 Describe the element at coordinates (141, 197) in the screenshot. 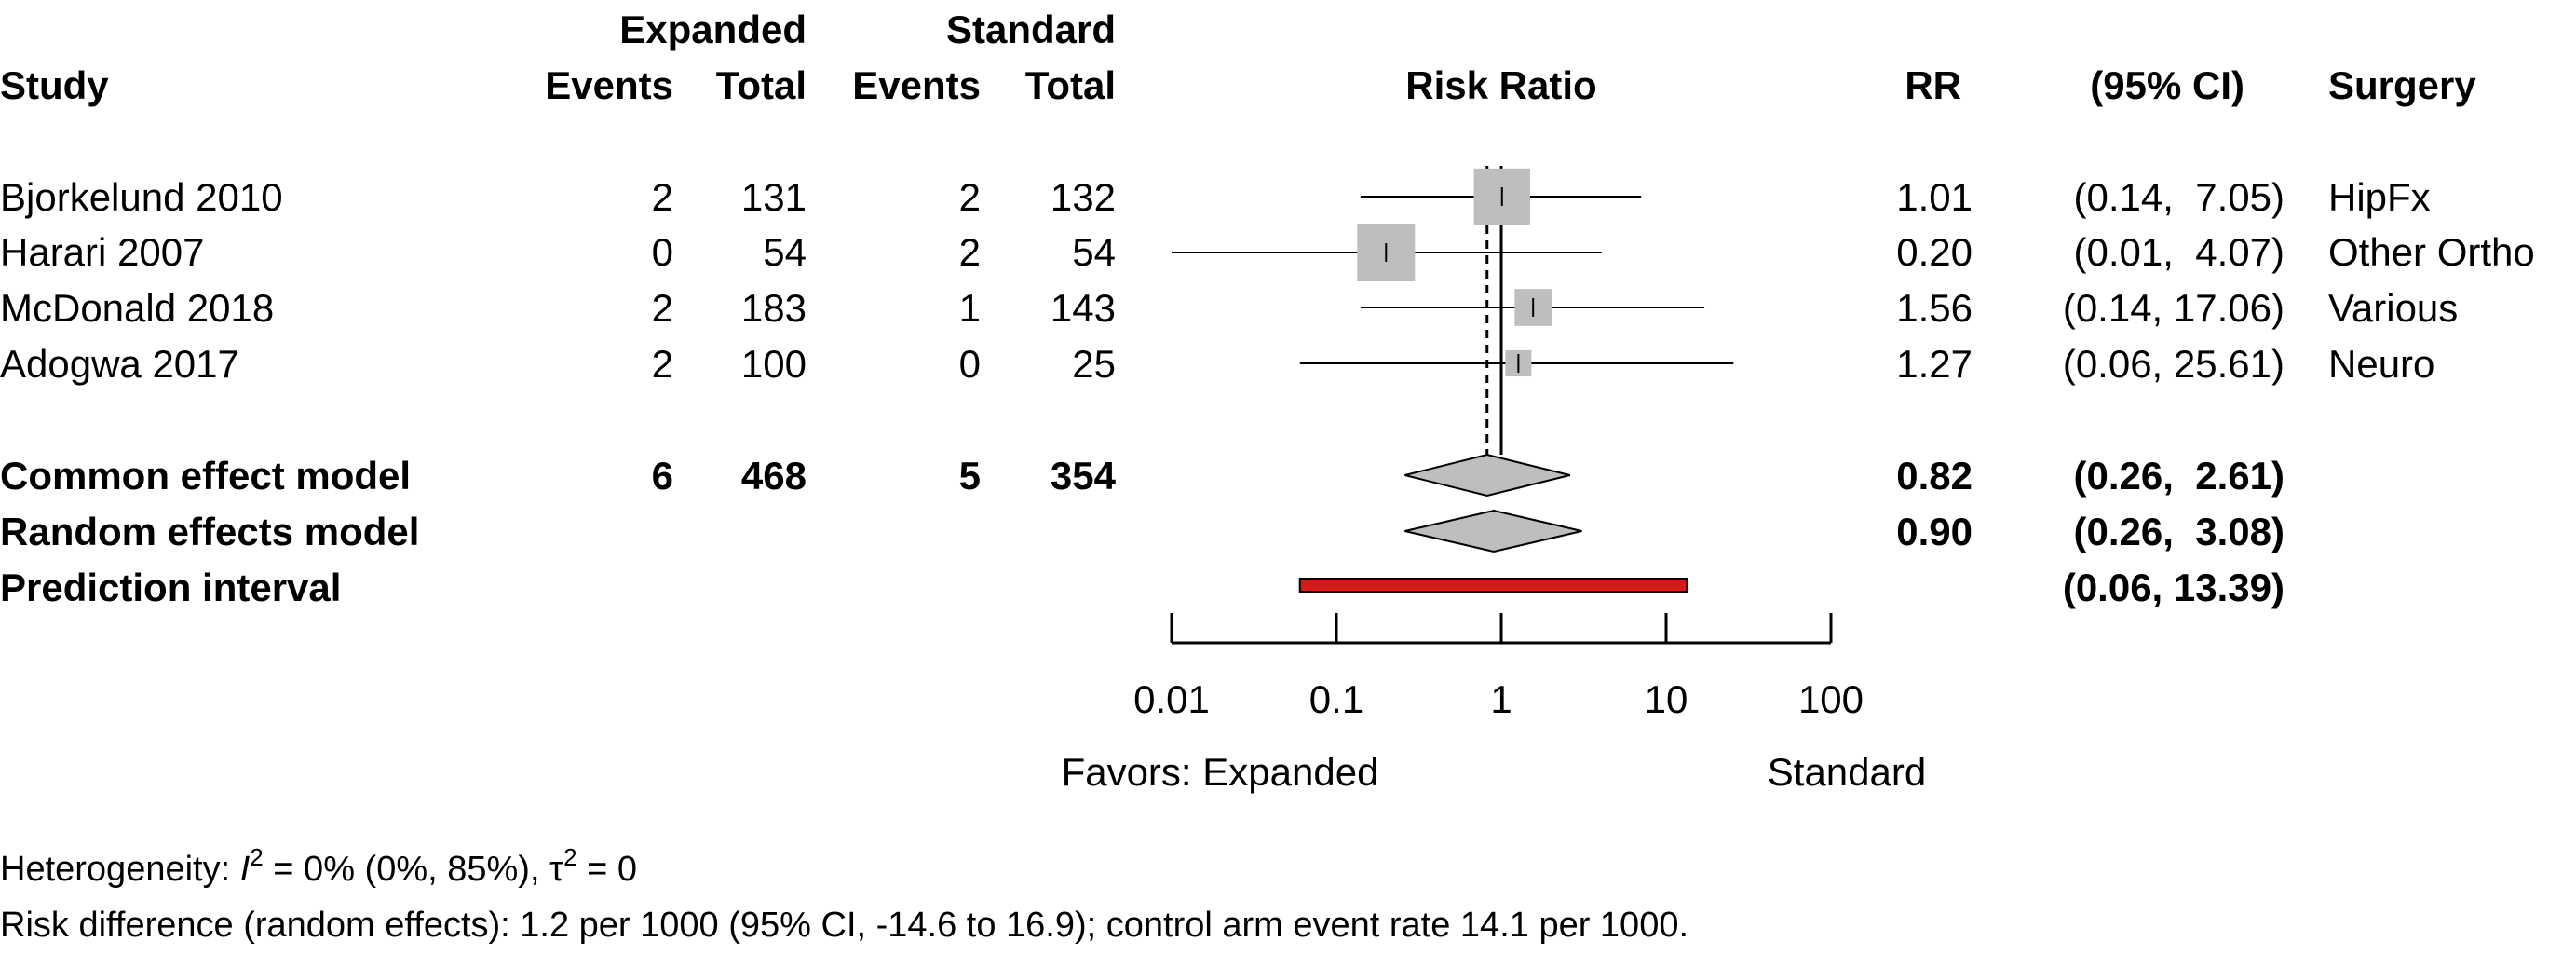

I see `study-1-name: Bjorkelund 2010` at that location.